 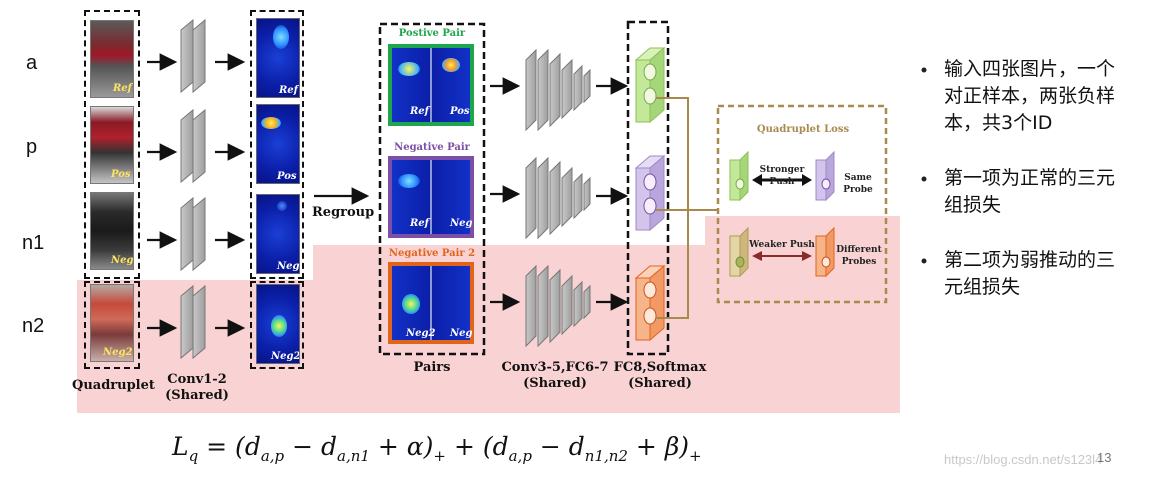 What do you see at coordinates (118, 352) in the screenshot?
I see `photo-tag-n2: Neg2` at bounding box center [118, 352].